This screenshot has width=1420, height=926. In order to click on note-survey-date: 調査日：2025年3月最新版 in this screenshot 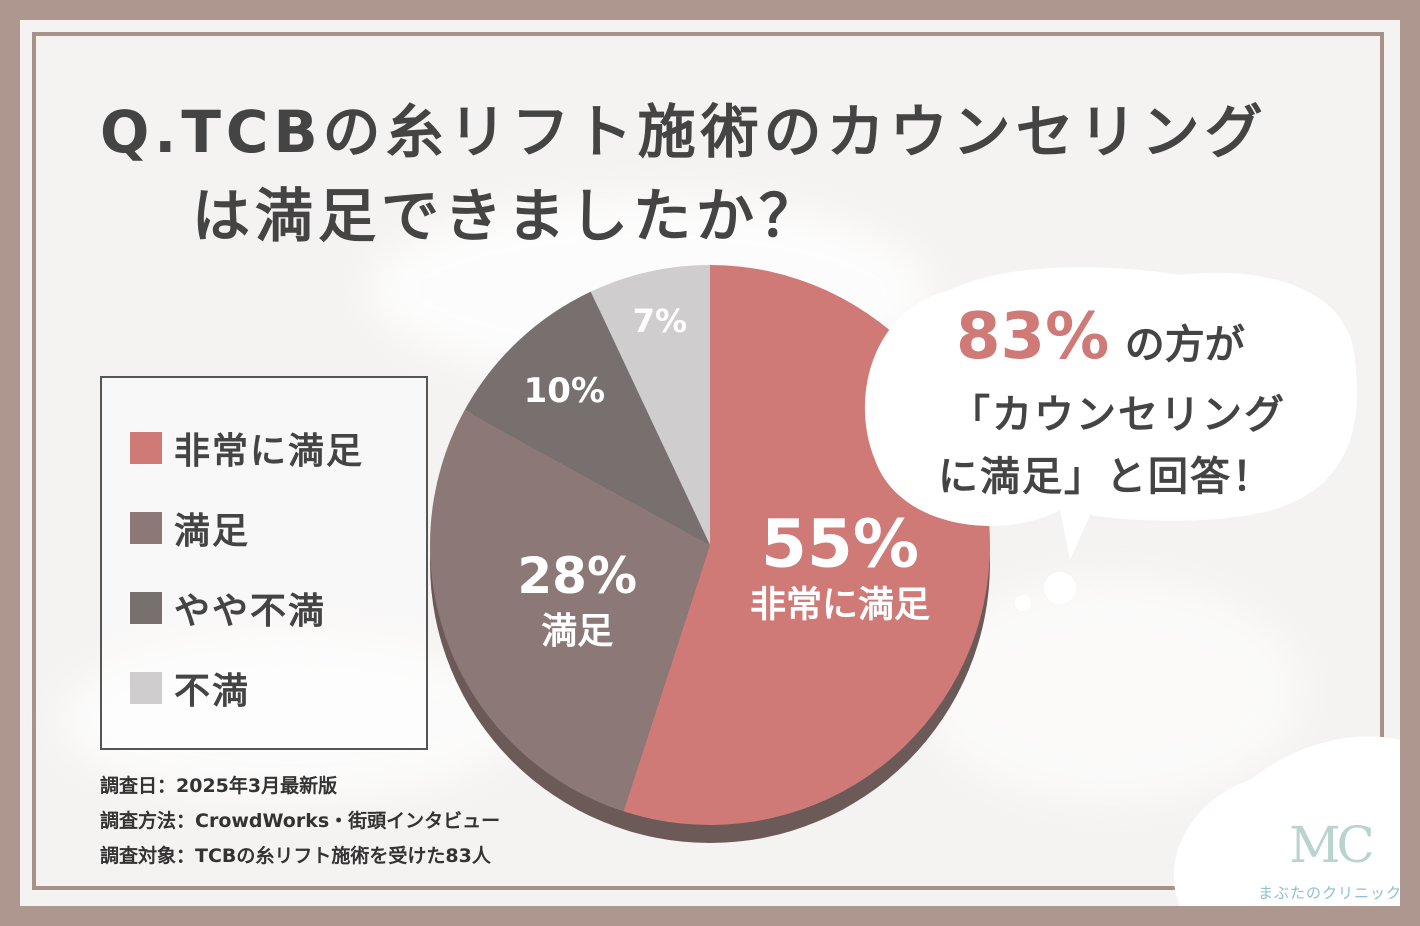, I will do `click(219, 786)`.